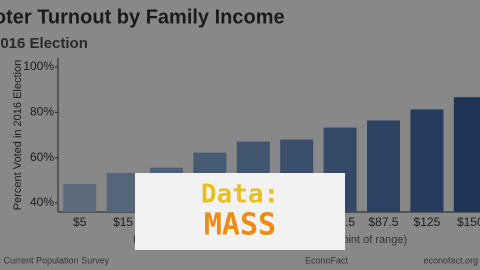 This screenshot has width=480, height=270. What do you see at coordinates (44, 43) in the screenshot?
I see `chart-subtitle: 2016 Election` at bounding box center [44, 43].